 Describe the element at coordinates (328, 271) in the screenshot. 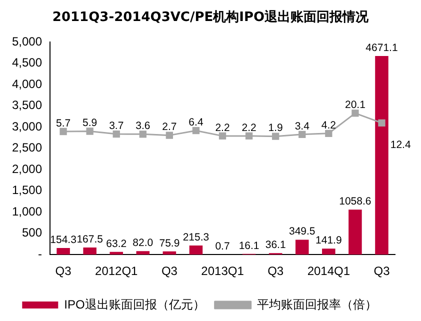

I see `x-tick-label: 2014Q1` at that location.